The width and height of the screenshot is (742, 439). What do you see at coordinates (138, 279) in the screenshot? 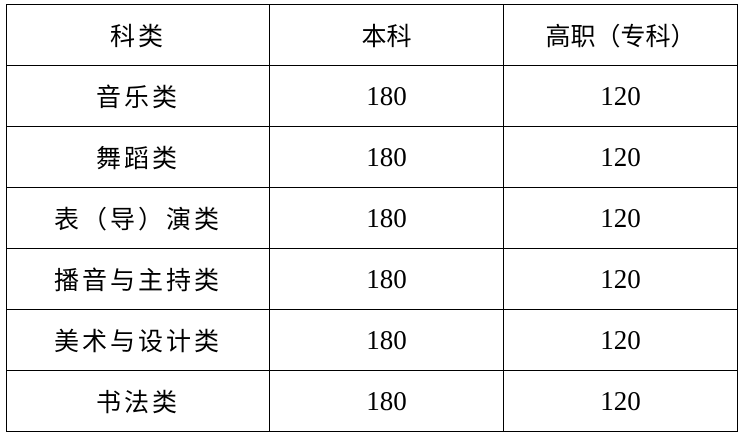
I see `category-cell: 播音与主持类` at bounding box center [138, 279].